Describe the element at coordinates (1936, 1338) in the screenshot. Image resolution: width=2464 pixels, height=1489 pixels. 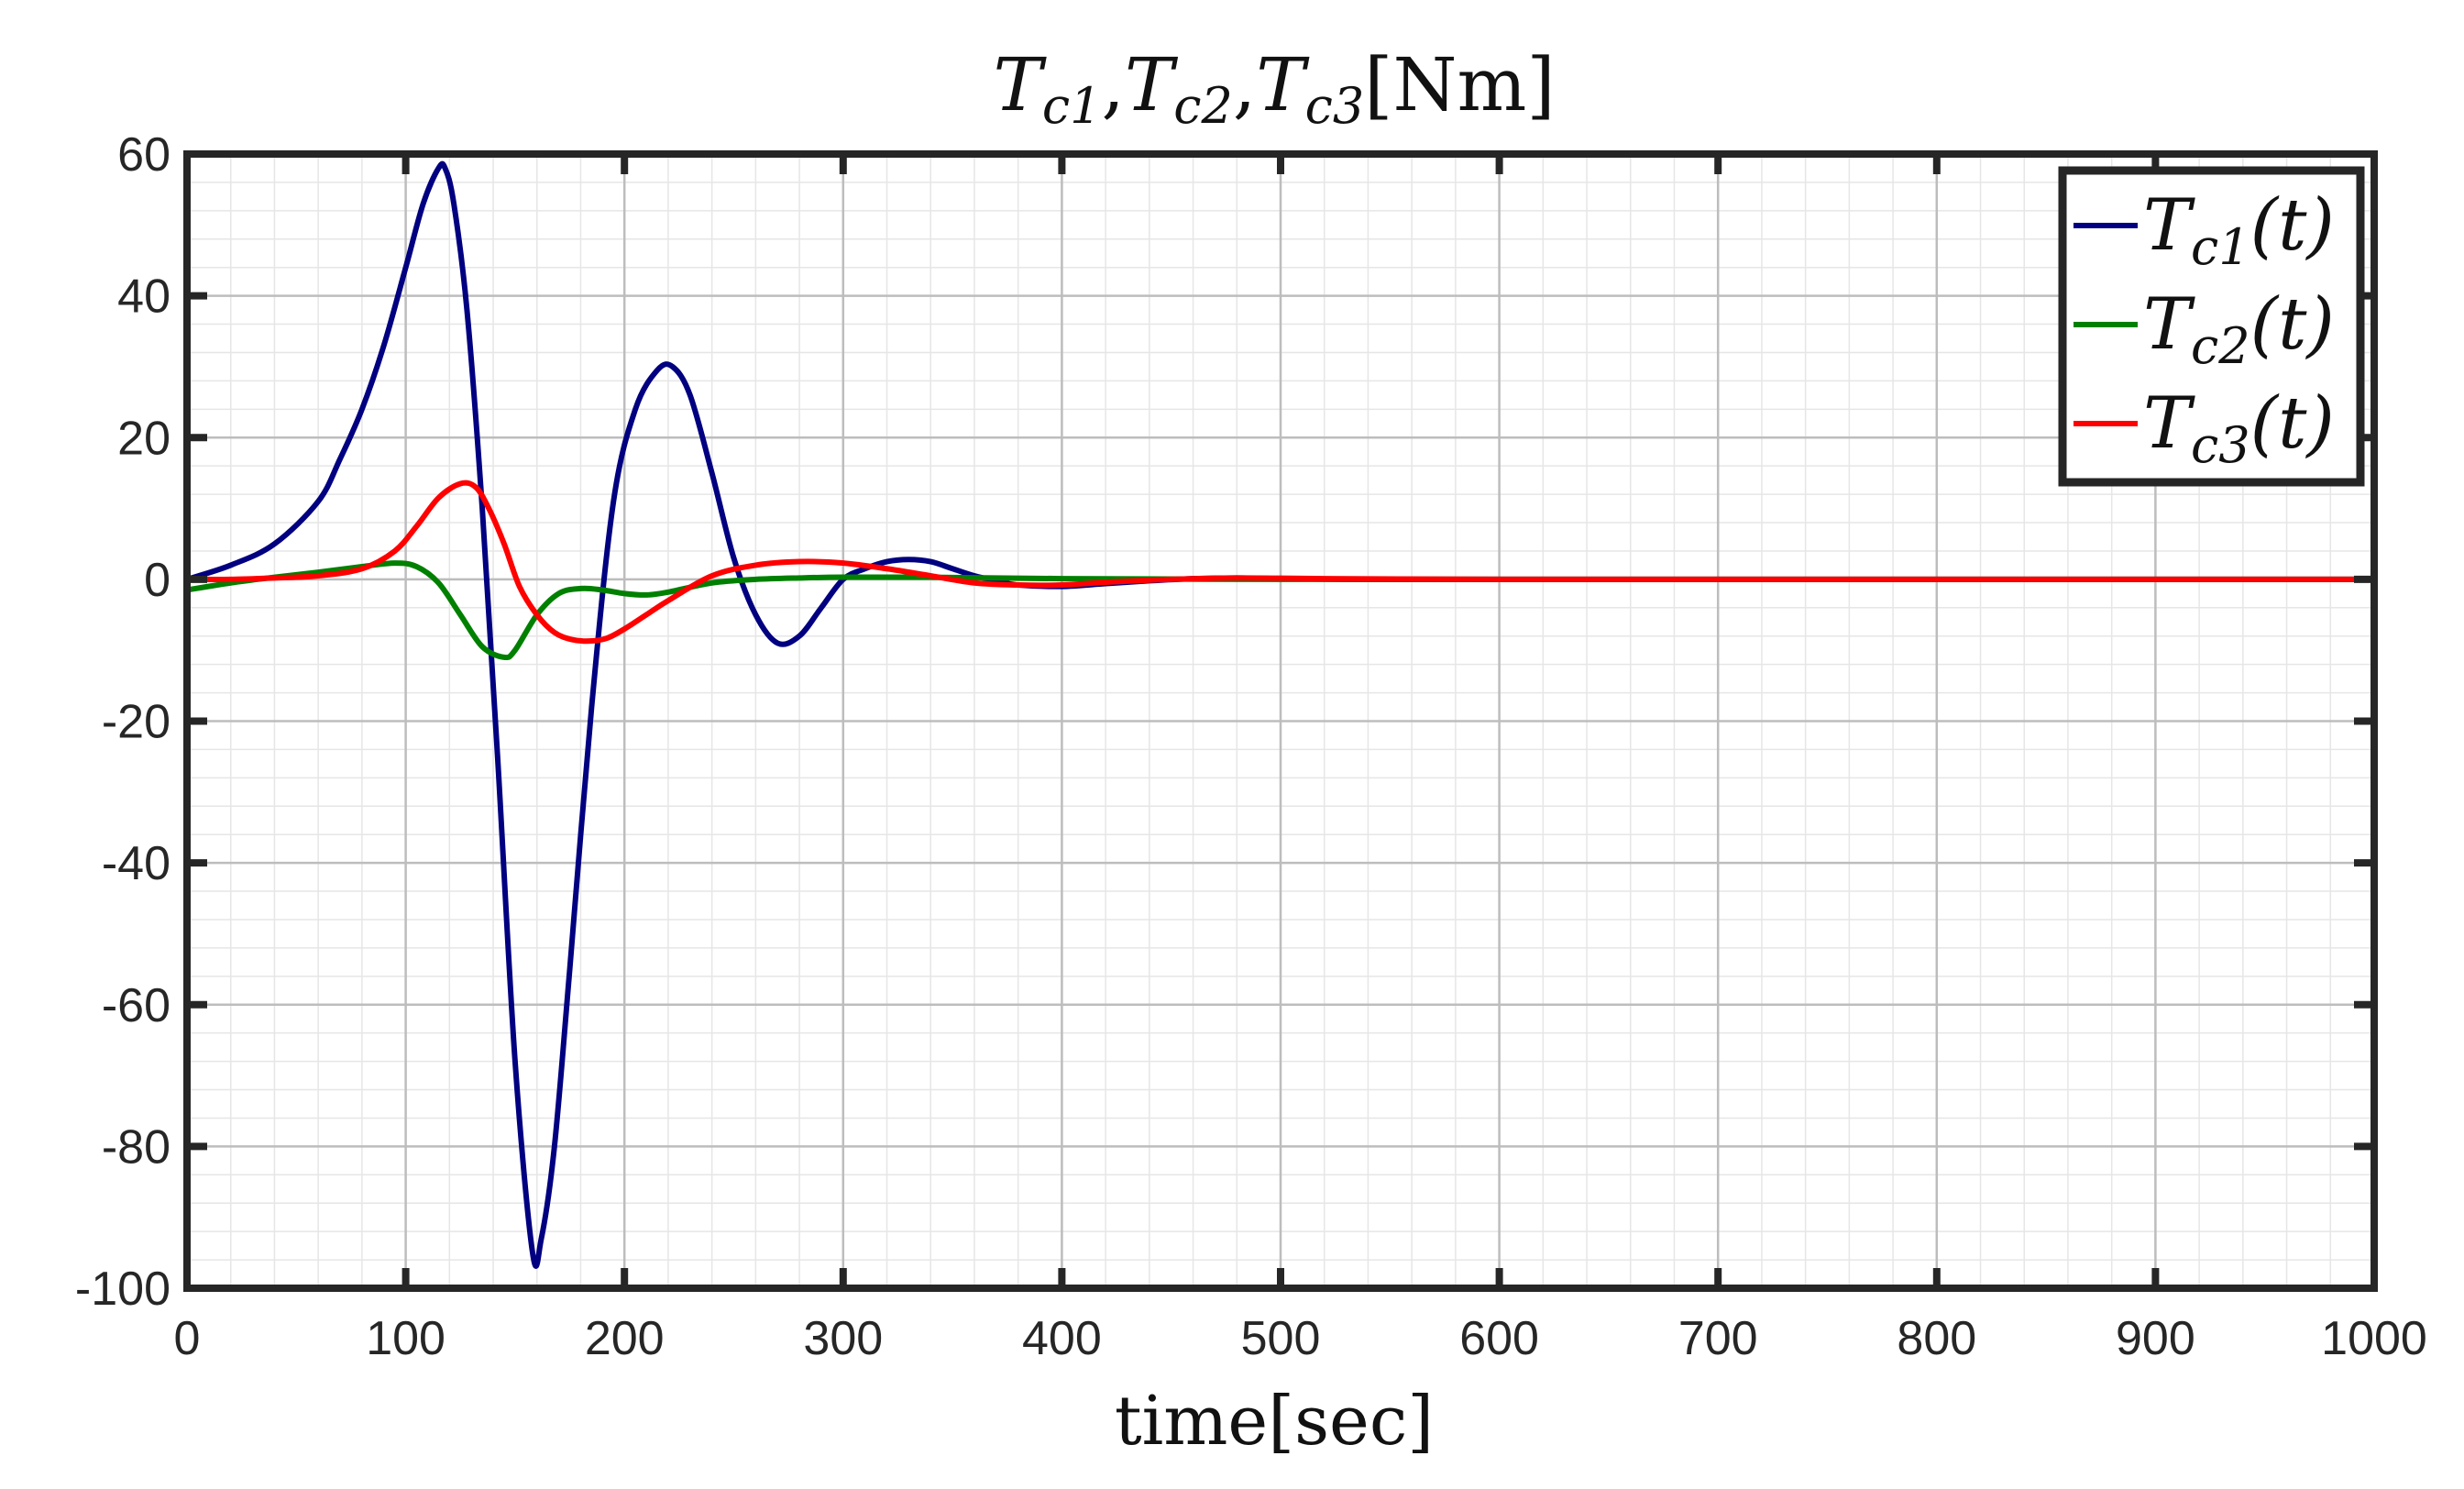
I see `x-tick-label: 800` at that location.